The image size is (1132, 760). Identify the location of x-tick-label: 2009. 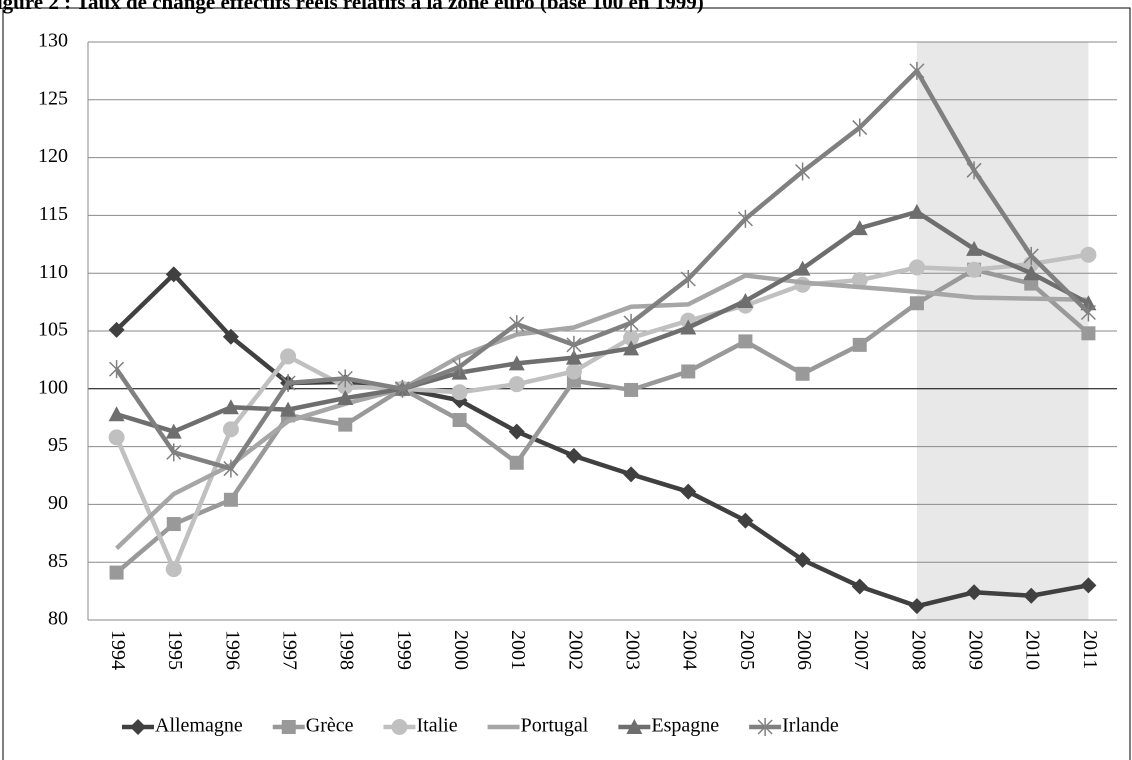
(975, 650).